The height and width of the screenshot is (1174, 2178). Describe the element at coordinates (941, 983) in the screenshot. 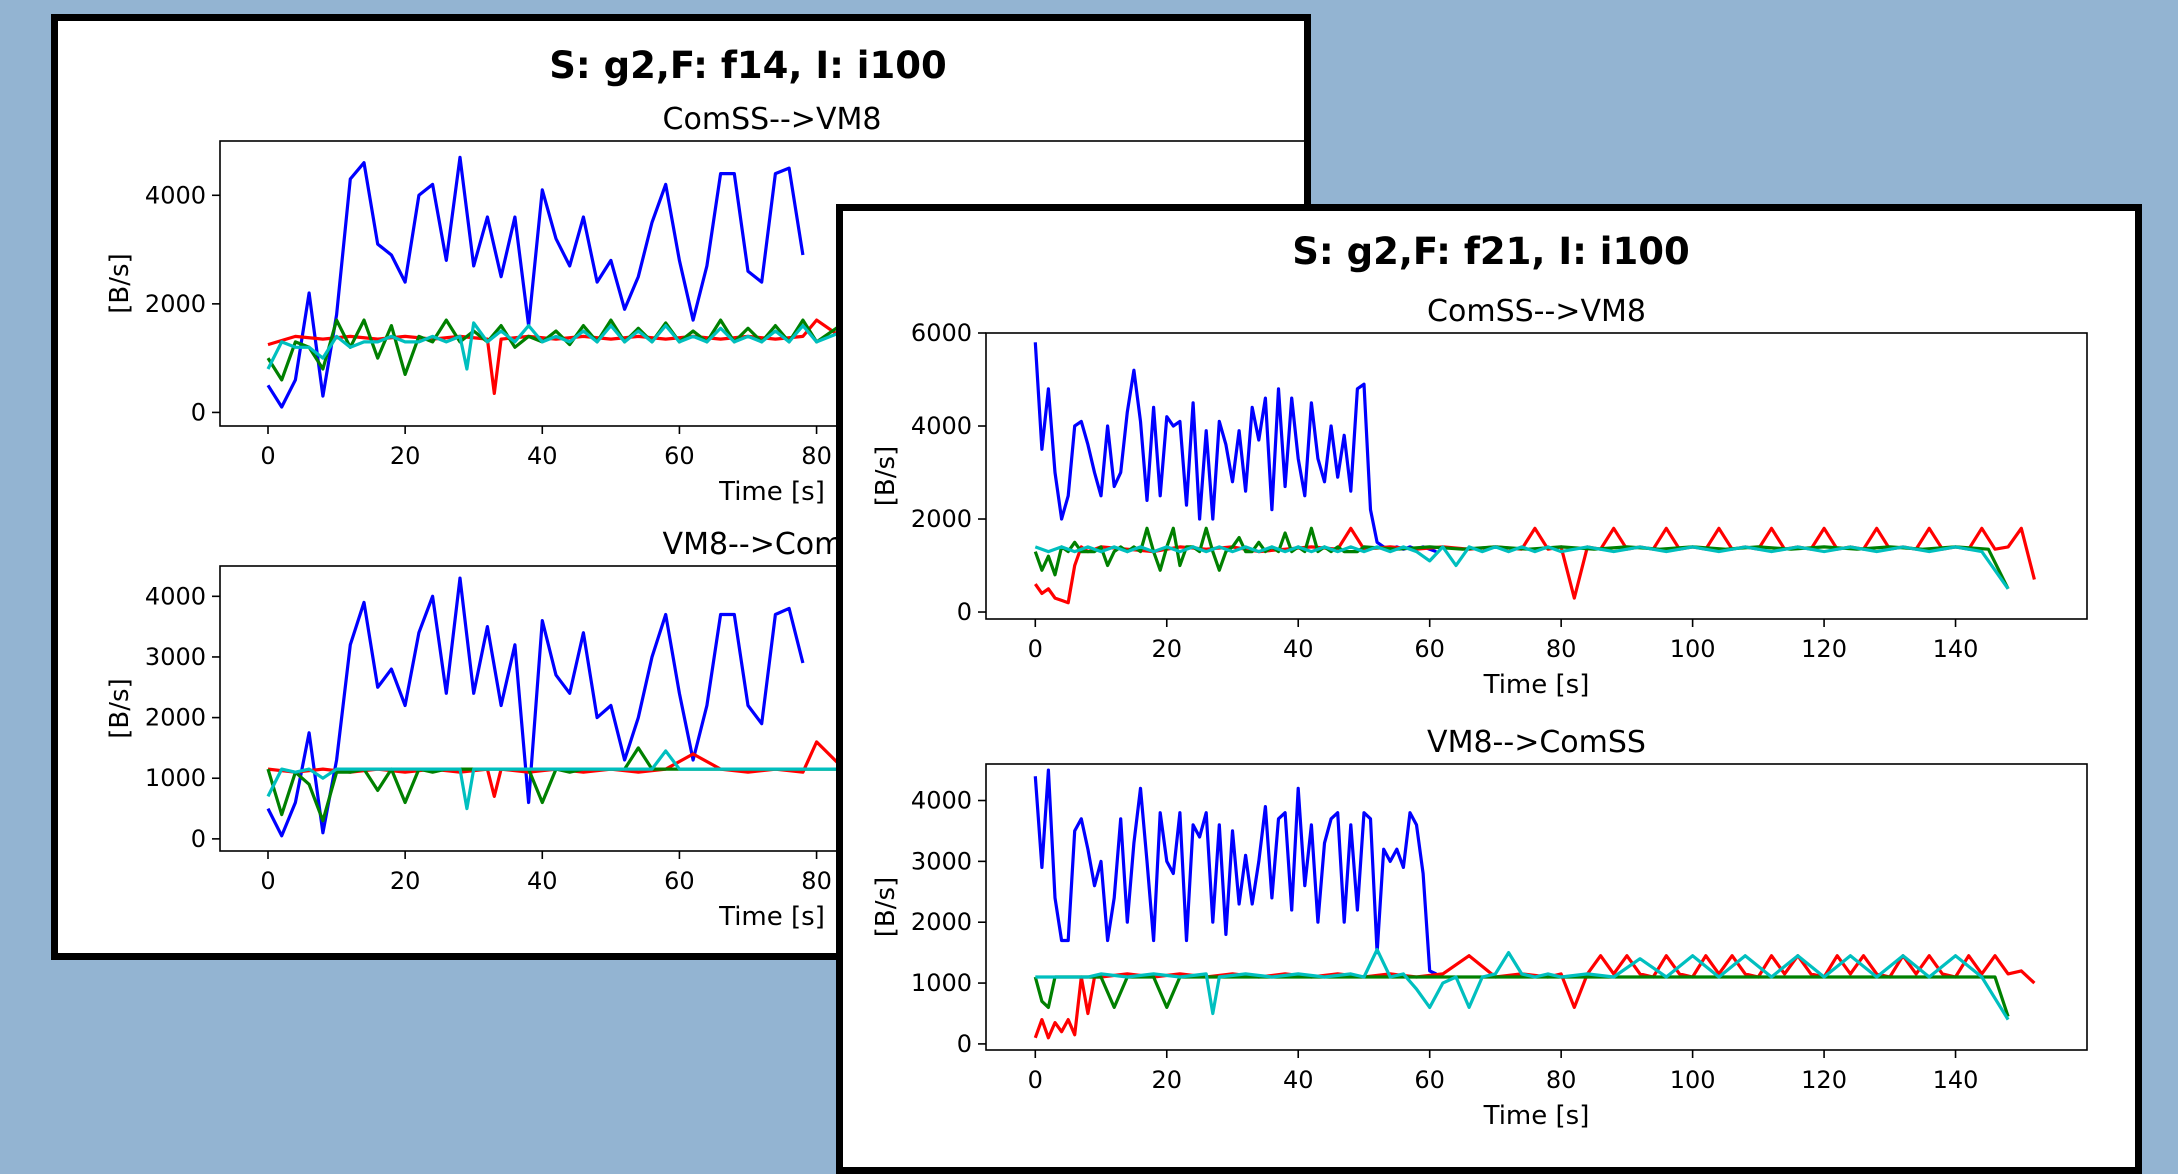

I see `figure-1-panel-1-ytick-label-1: 1000` at that location.